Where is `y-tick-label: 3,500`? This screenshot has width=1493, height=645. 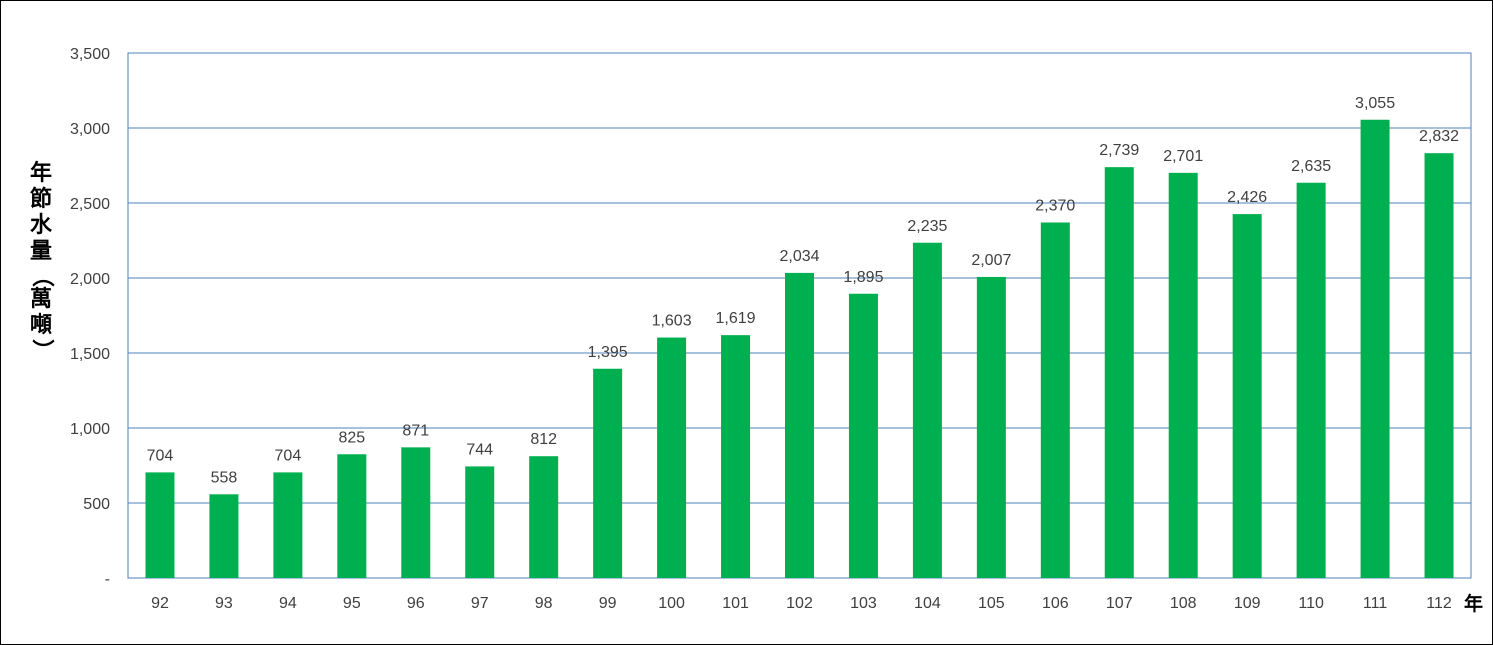 y-tick-label: 3,500 is located at coordinates (90, 54).